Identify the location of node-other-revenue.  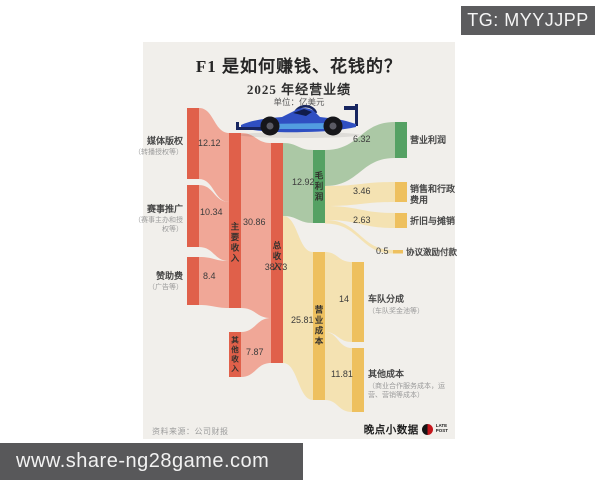
(235, 354).